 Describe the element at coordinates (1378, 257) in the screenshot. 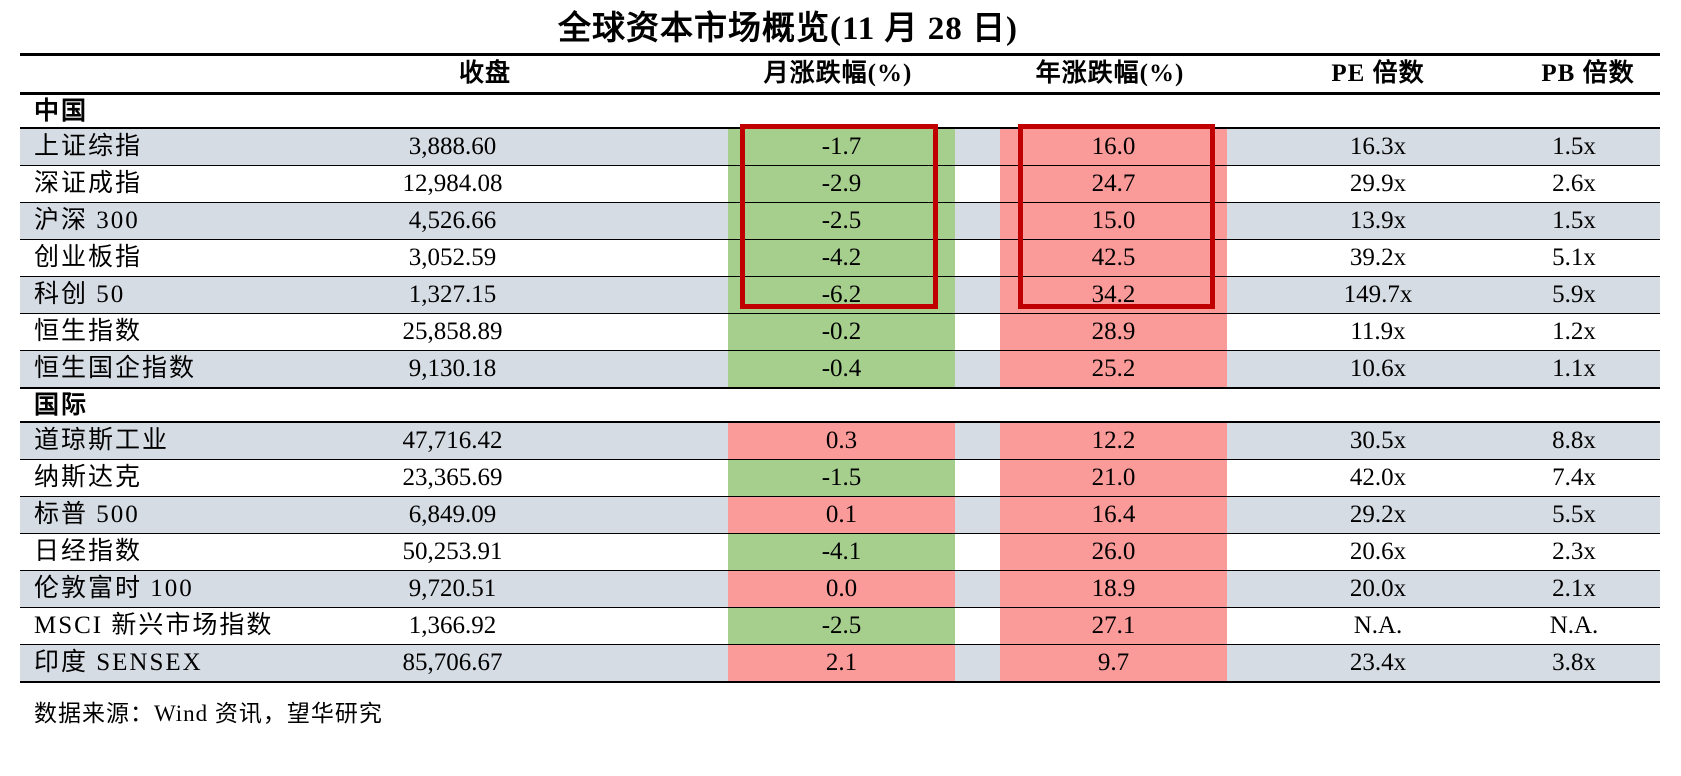

I see `pe-cell: 39.2x` at that location.